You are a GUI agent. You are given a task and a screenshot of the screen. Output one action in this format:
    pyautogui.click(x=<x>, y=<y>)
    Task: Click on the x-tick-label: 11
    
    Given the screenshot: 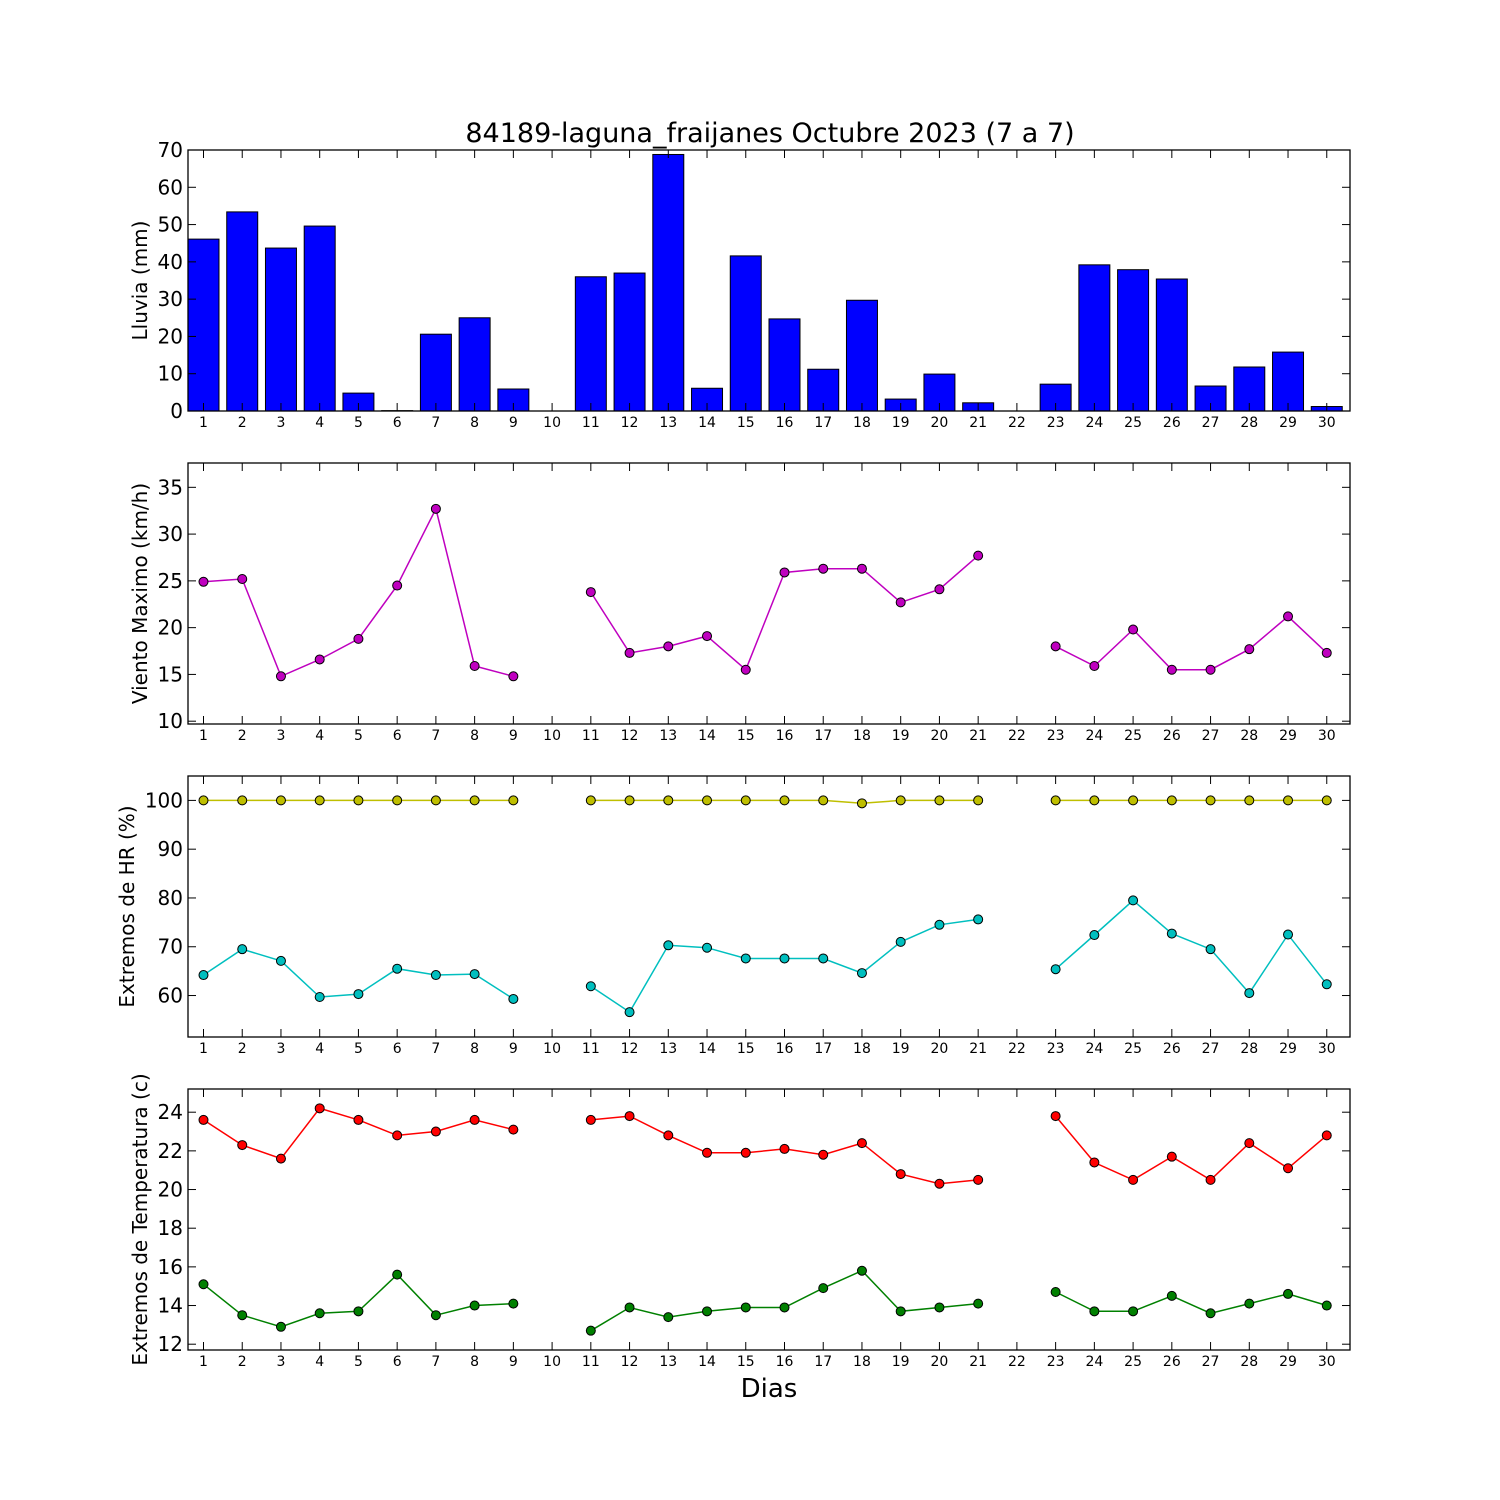 What is the action you would take?
    pyautogui.click(x=591, y=736)
    